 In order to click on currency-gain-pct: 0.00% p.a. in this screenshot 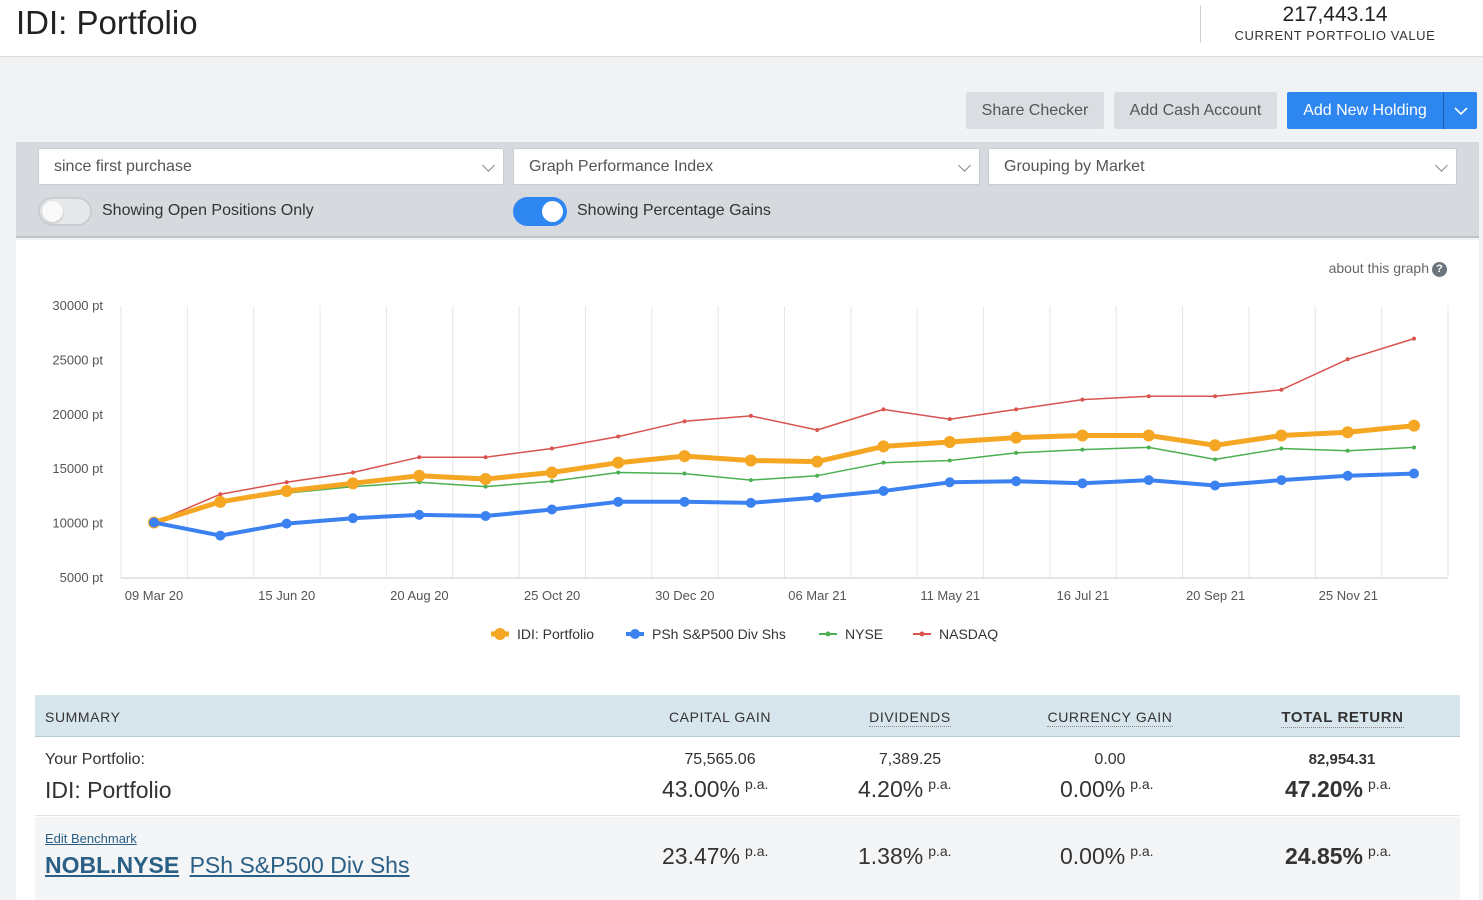, I will do `click(1107, 789)`.